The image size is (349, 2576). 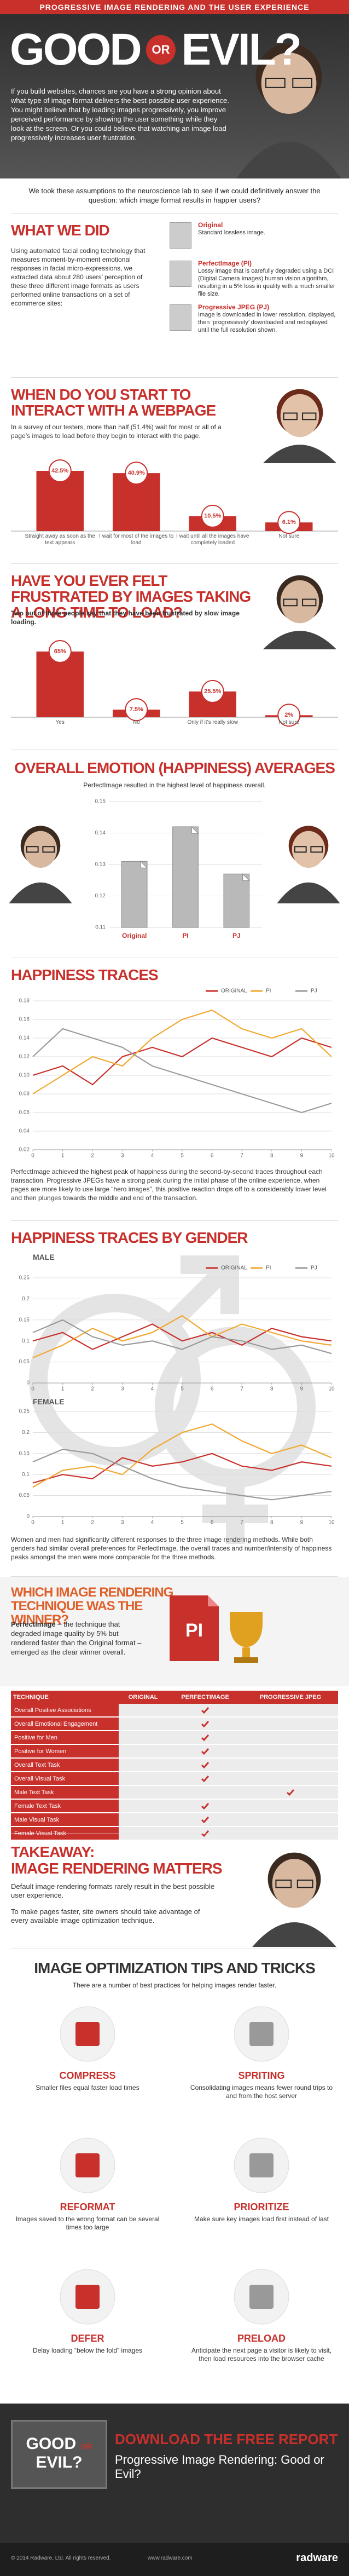 What do you see at coordinates (300, 612) in the screenshot?
I see `portrait` at bounding box center [300, 612].